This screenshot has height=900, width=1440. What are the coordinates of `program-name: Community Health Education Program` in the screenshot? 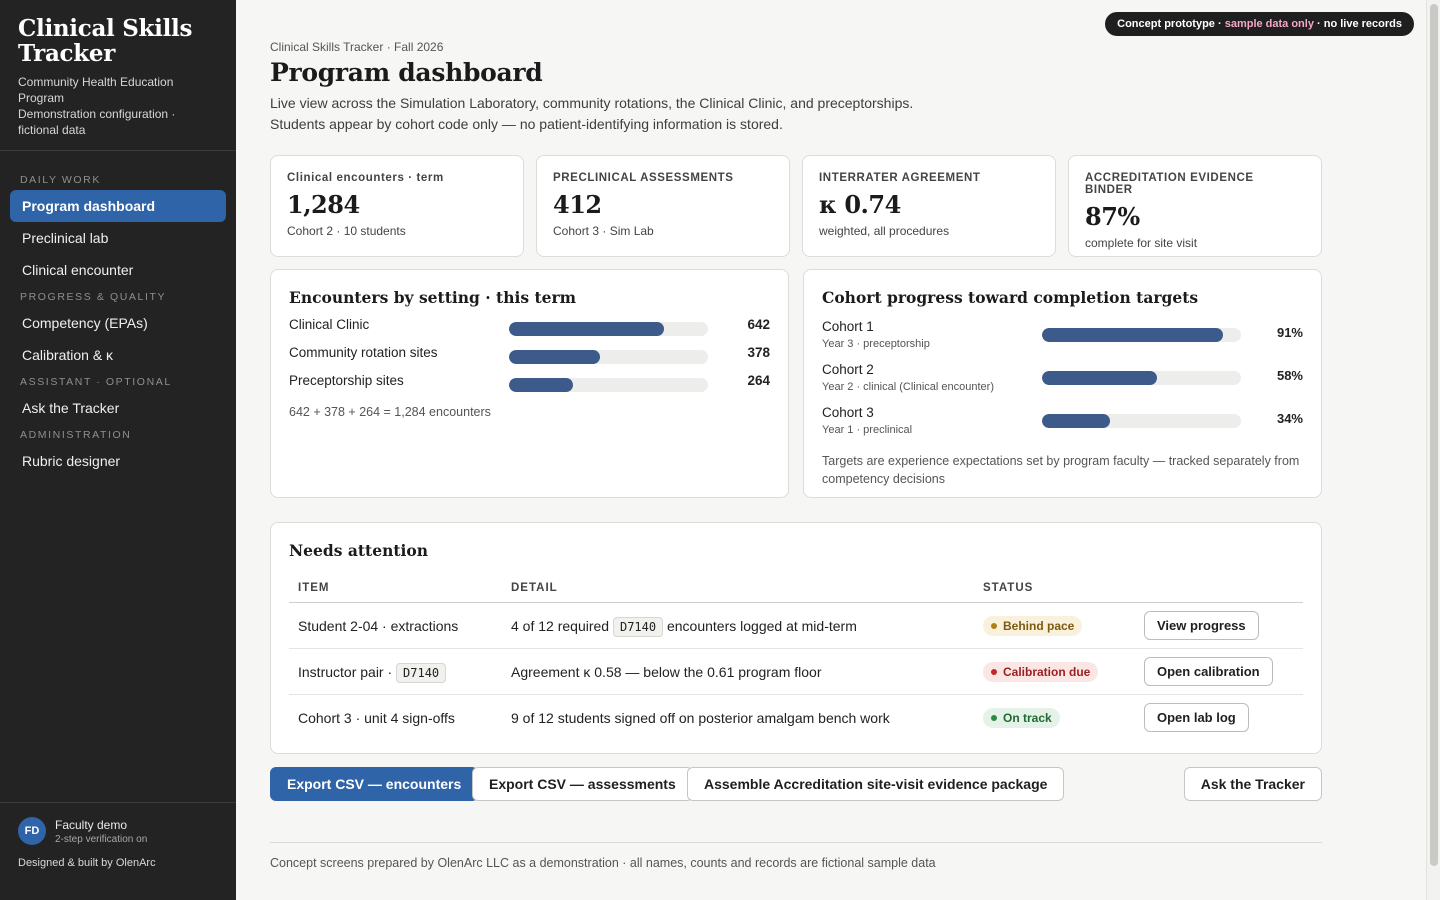 It's located at (96, 90).